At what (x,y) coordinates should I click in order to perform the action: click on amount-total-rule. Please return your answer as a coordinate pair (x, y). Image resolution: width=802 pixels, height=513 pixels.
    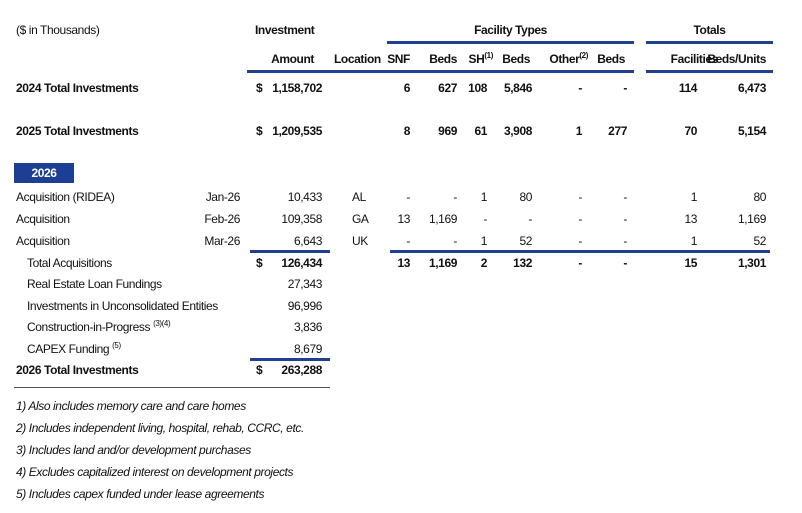
    Looking at the image, I should click on (290, 359).